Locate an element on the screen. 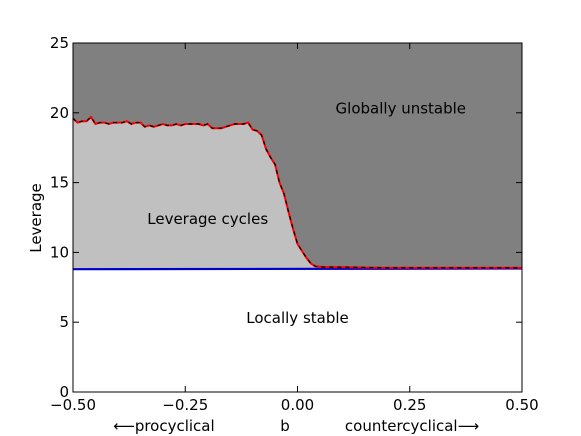 This screenshot has width=581, height=436. x-tick-label: 0.50 is located at coordinates (521, 405).